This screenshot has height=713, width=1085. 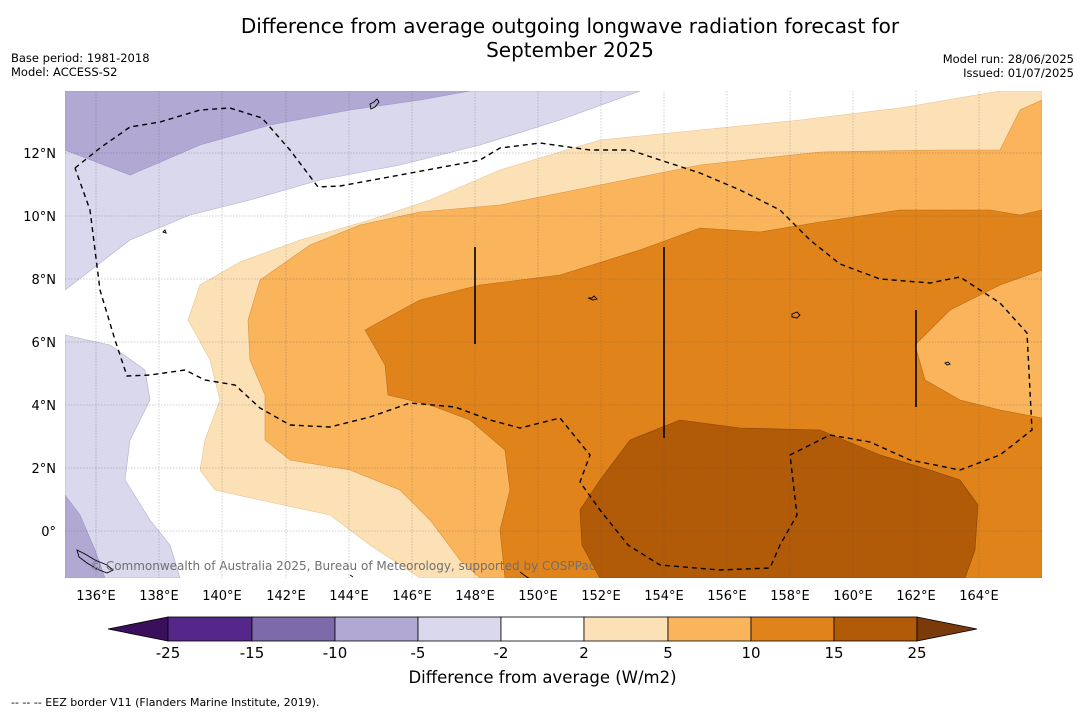 What do you see at coordinates (44, 469) in the screenshot?
I see `lat-tick: 2°N` at bounding box center [44, 469].